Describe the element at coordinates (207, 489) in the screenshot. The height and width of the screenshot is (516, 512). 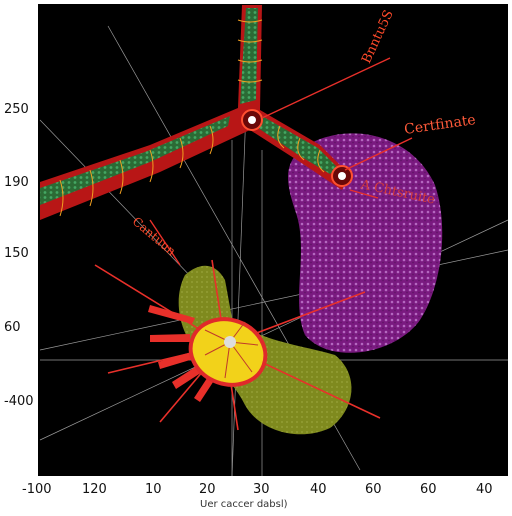
I see `x-tick-label: 20` at that location.